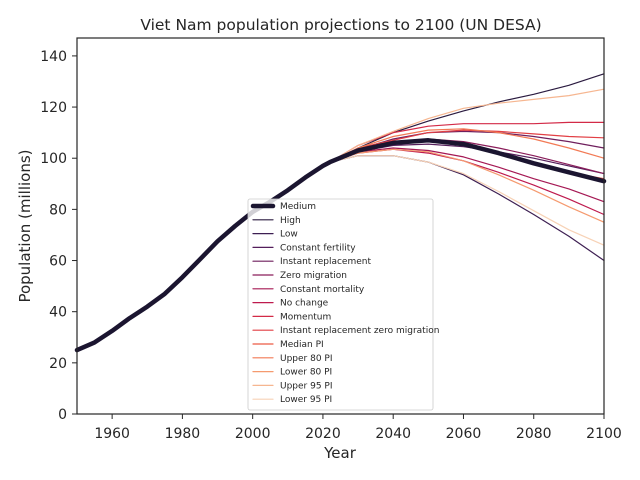 This screenshot has width=640, height=480. I want to click on x-tick-label: 1980, so click(183, 434).